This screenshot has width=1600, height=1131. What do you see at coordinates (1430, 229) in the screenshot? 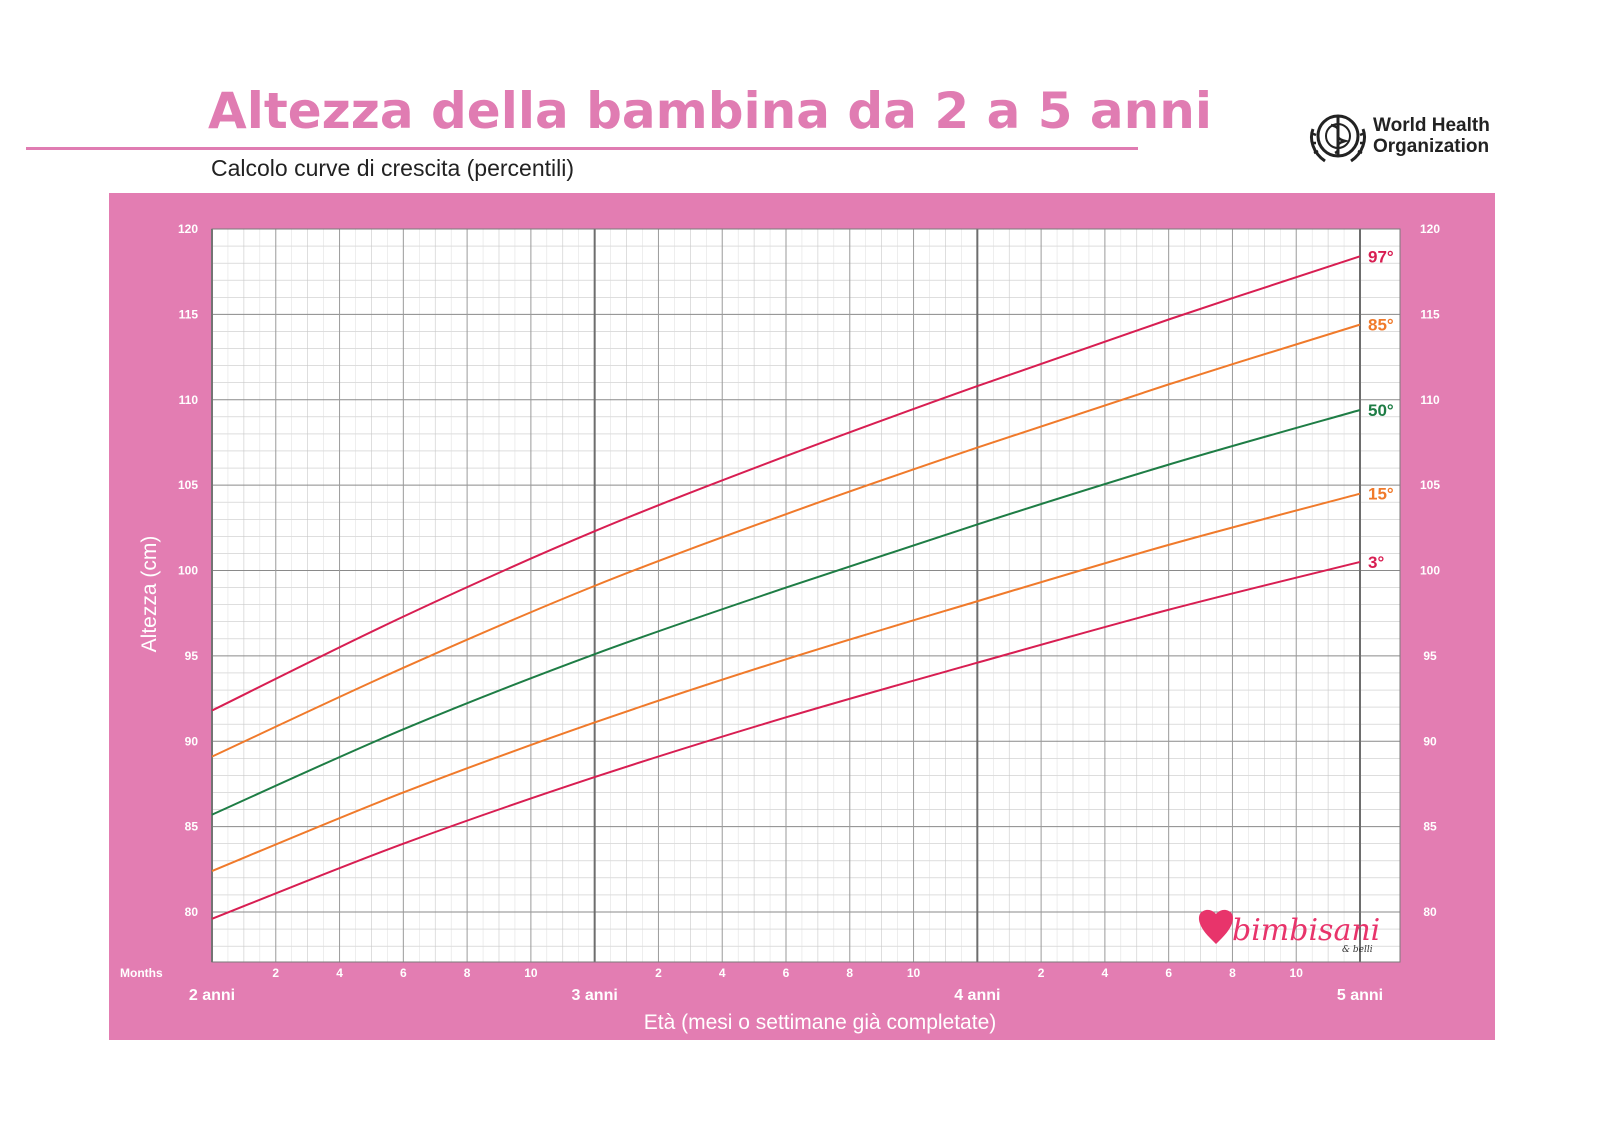
I see `y-tick-right-8: 120` at bounding box center [1430, 229].